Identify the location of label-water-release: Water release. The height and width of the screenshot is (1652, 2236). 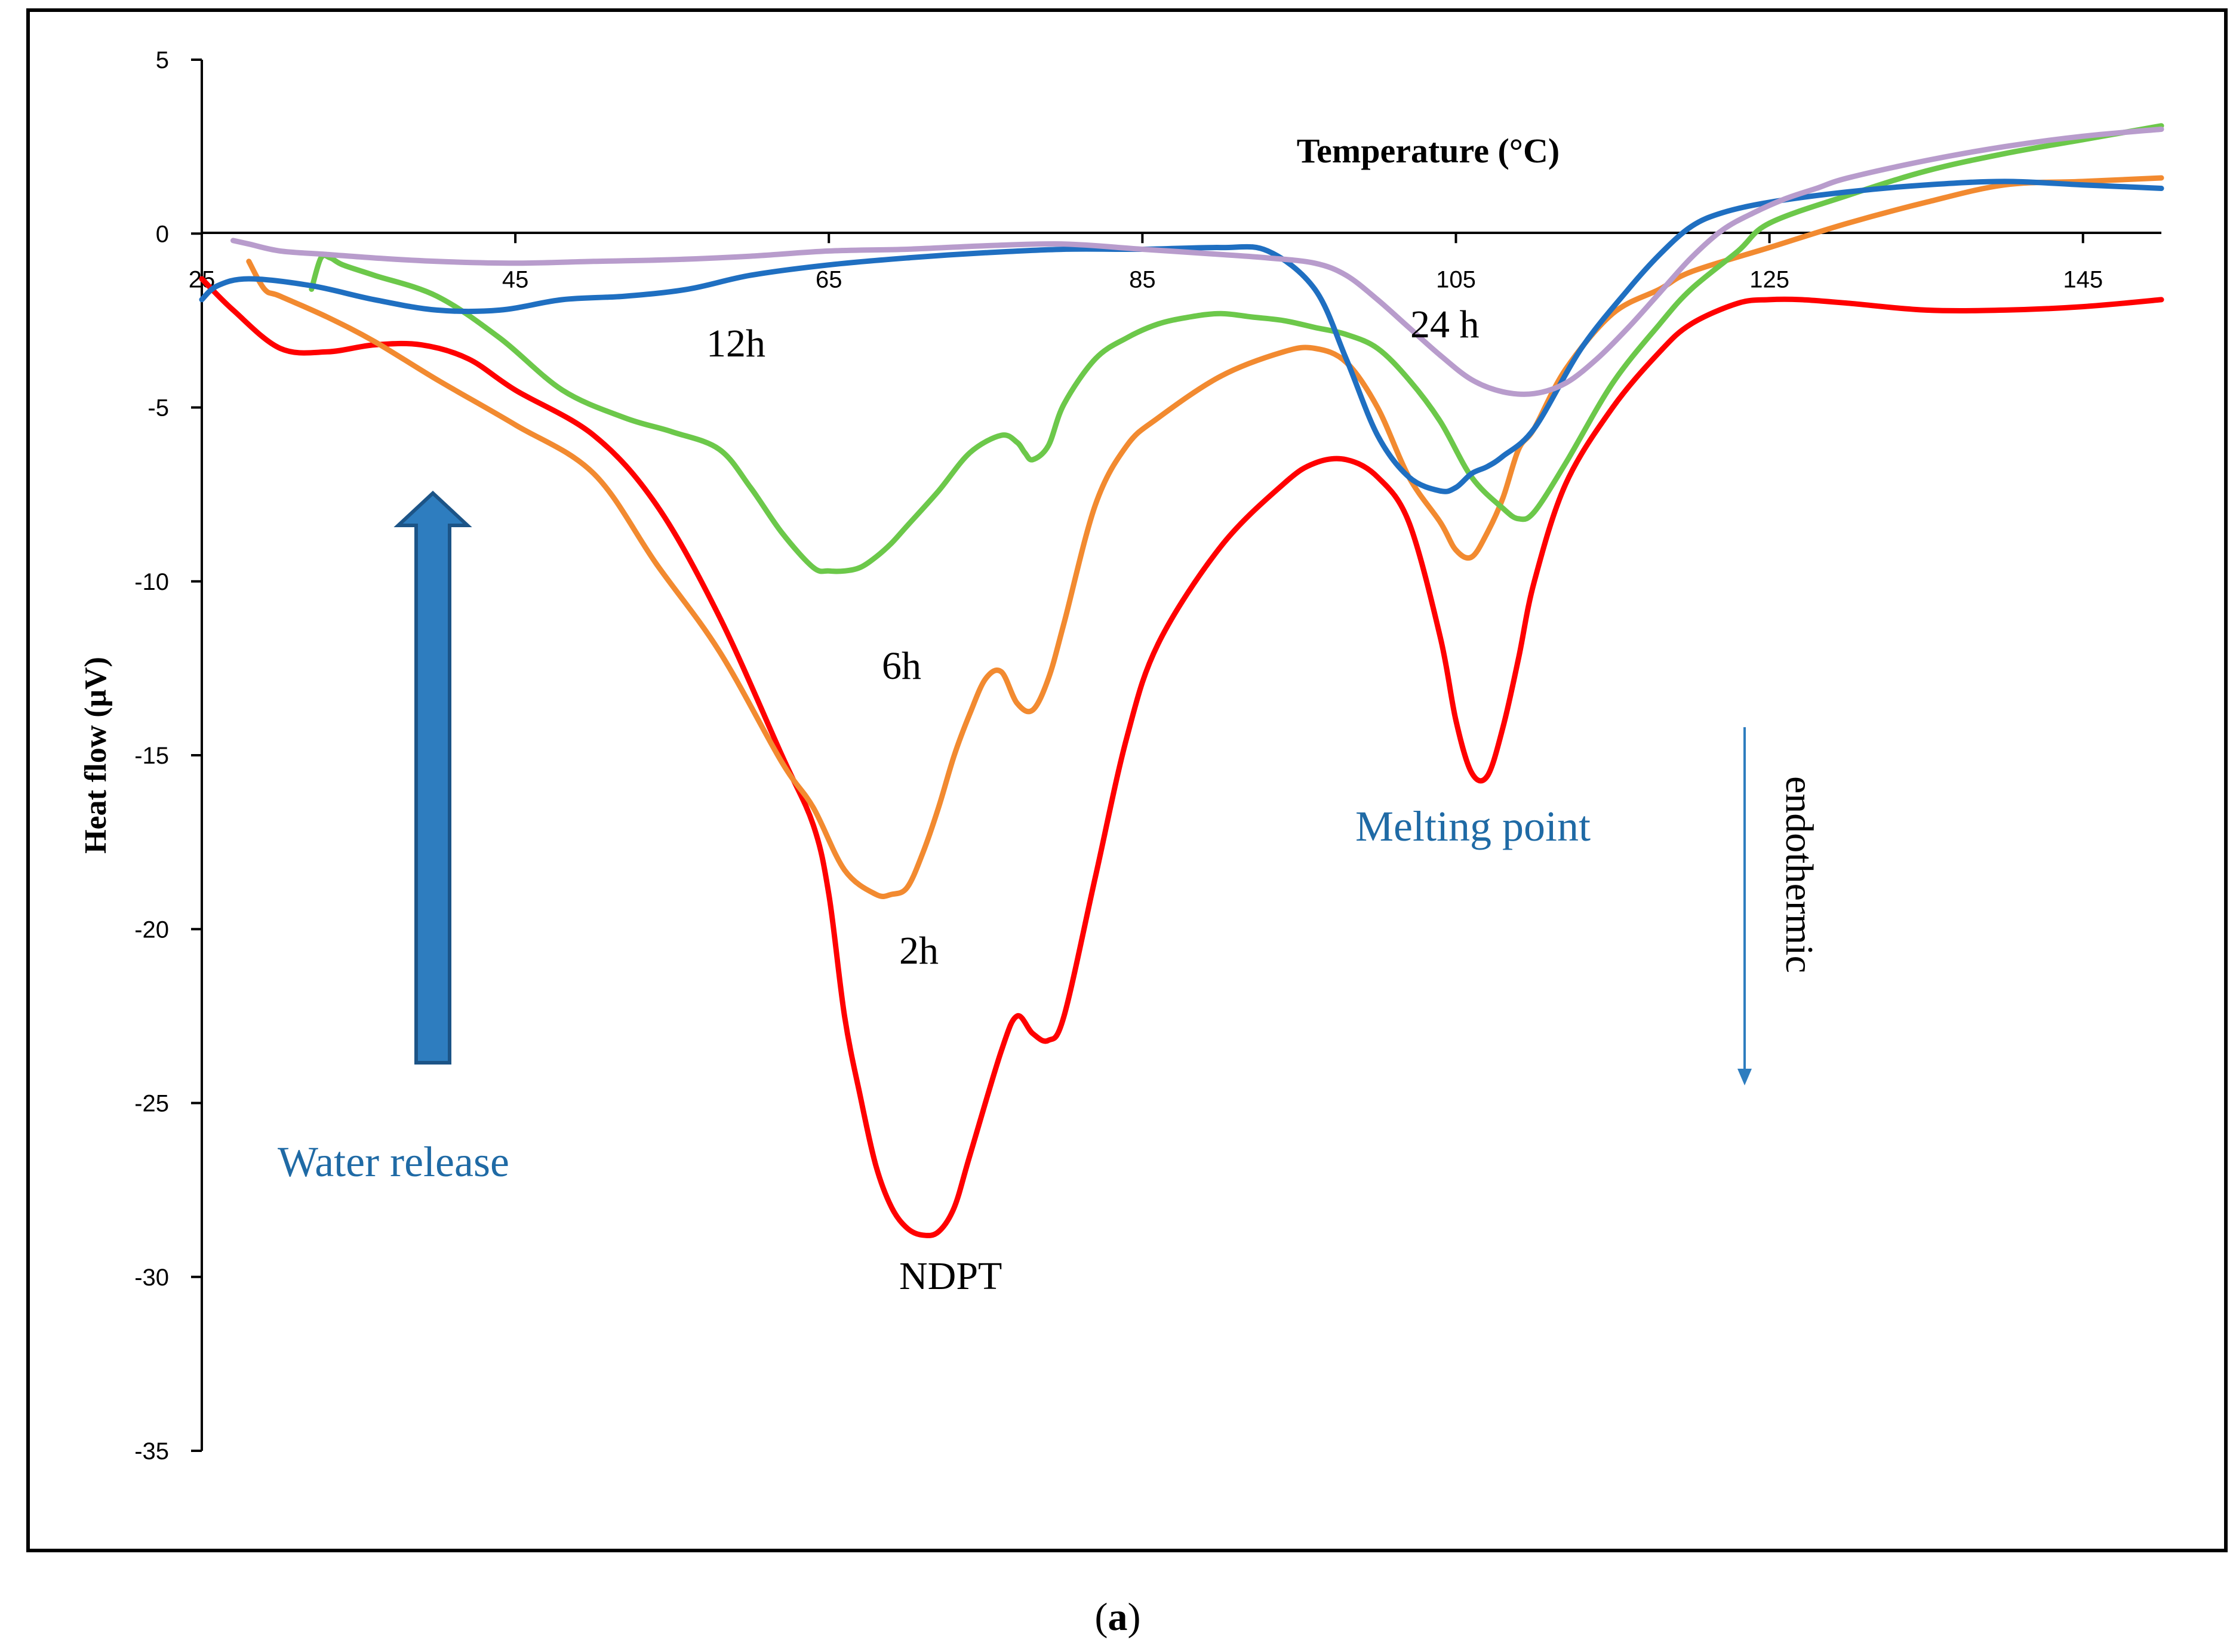
(393, 1162).